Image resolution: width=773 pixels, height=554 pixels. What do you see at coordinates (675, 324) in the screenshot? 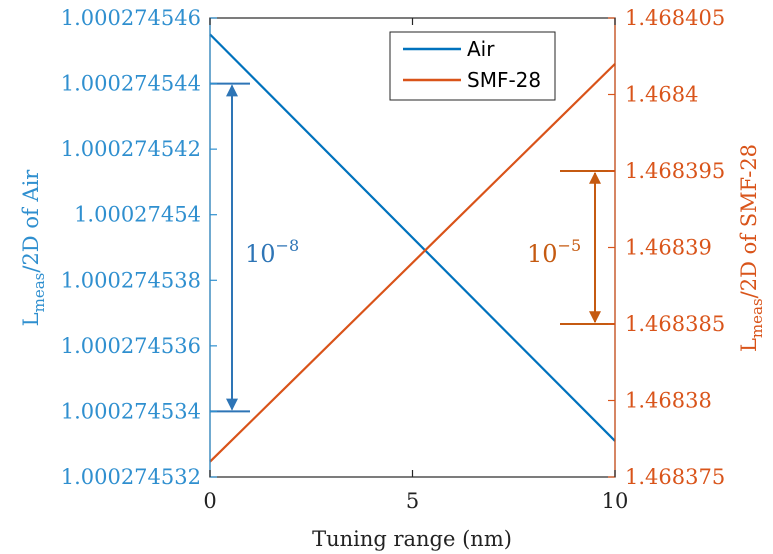
I see `right-tick-label: 1.468385` at bounding box center [675, 324].